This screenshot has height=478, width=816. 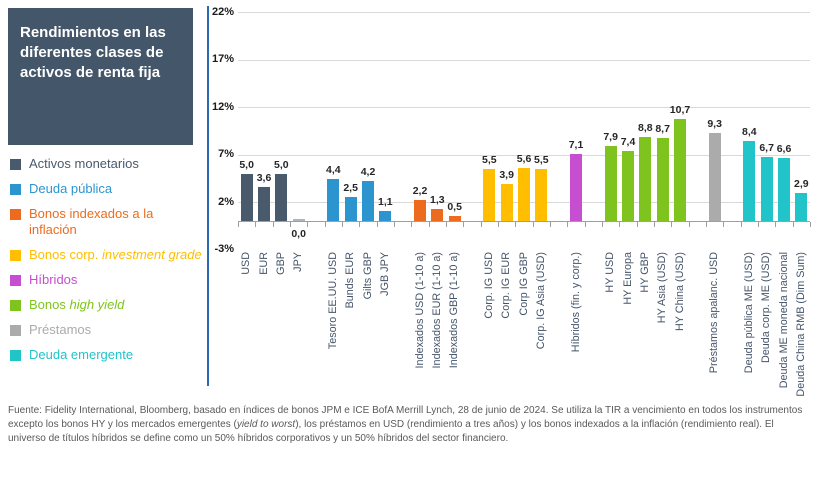 I want to click on bar-value-label: 10,7, so click(x=680, y=110).